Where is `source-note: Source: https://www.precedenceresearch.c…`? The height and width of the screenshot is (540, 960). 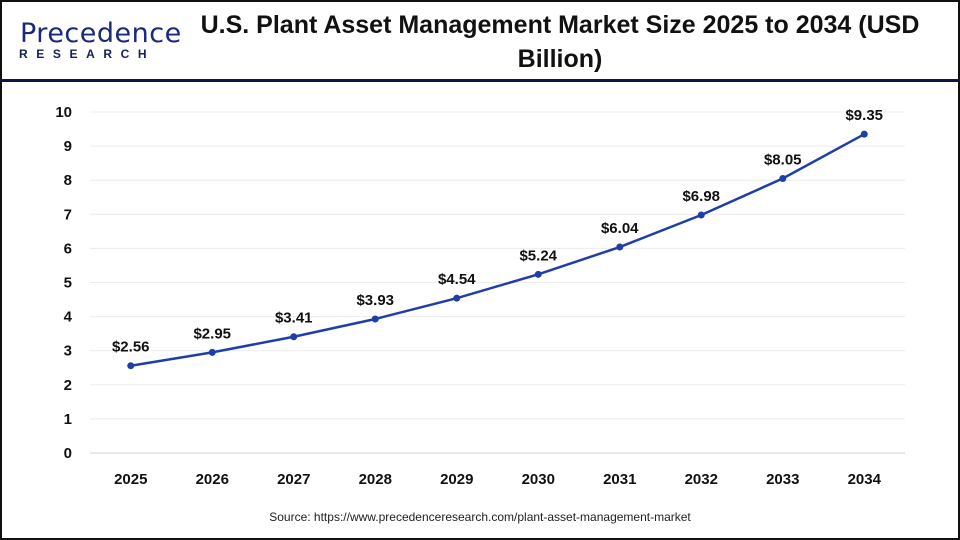 source-note: Source: https://www.precedenceresearch.c… is located at coordinates (480, 517).